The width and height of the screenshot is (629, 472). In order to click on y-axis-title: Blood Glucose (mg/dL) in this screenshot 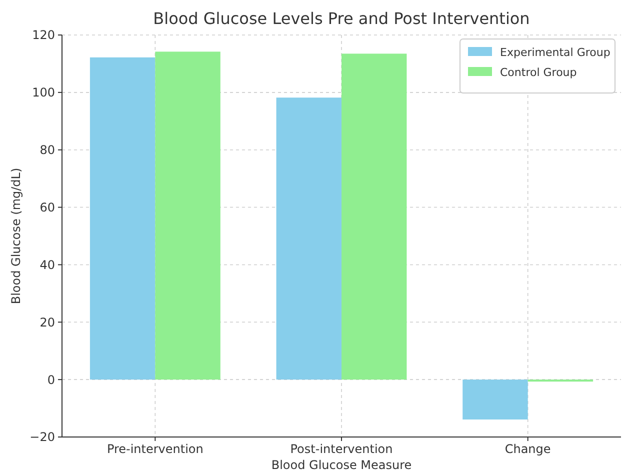, I will do `click(16, 236)`.